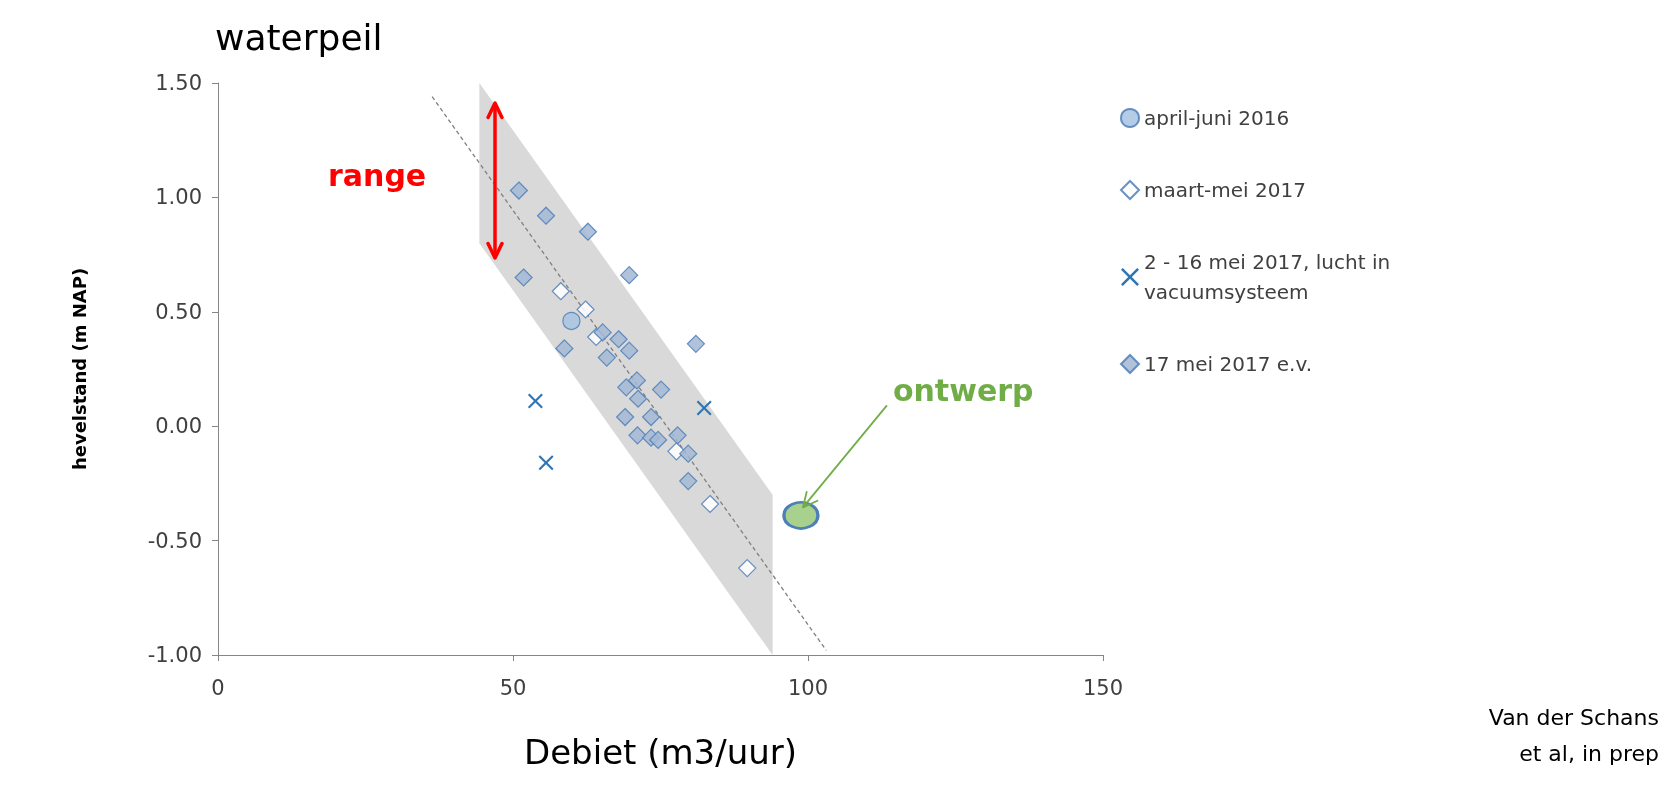 Image resolution: width=1679 pixels, height=790 pixels. I want to click on x-axis-title: Debiet (m3/uur), so click(660, 752).